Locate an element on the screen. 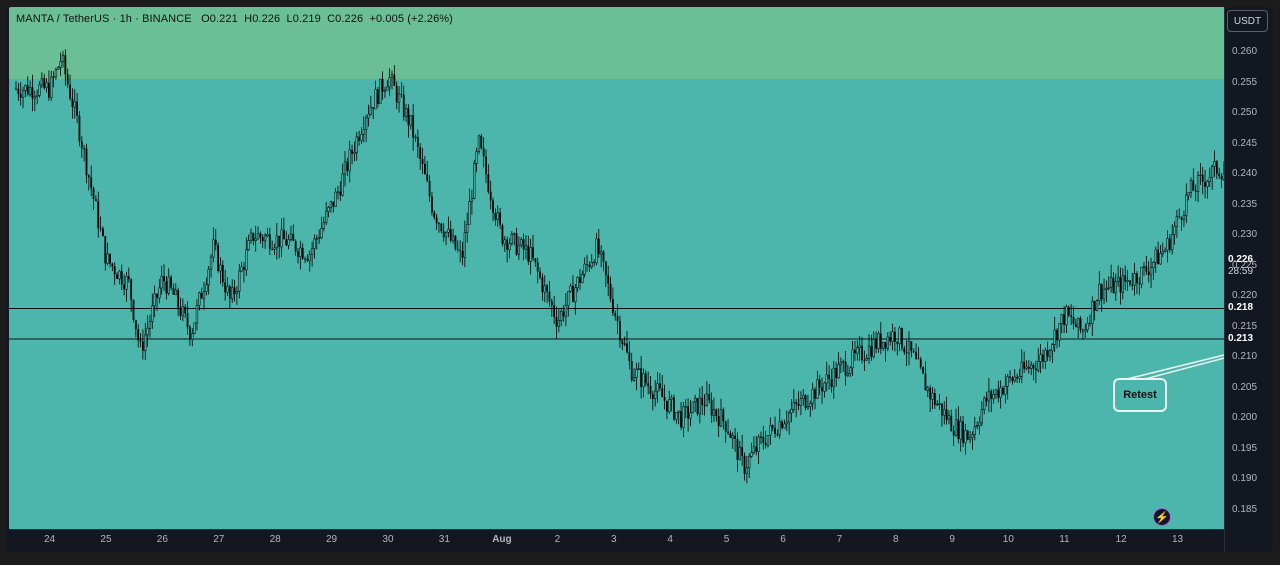  symbol-title: MANTA / TetherUS · 1h · BINANCE is located at coordinates (104, 19).